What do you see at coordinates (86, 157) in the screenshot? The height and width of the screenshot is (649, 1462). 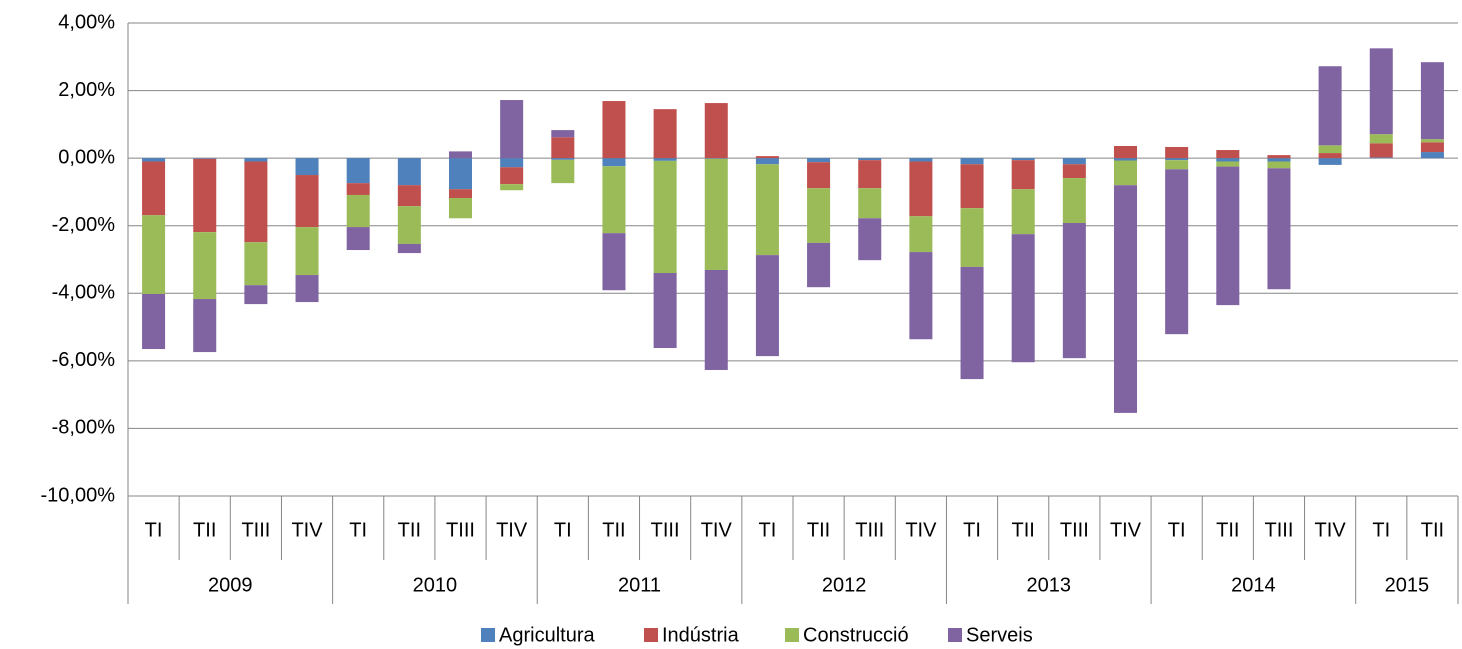 I see `y-tick-label: 0,00%` at bounding box center [86, 157].